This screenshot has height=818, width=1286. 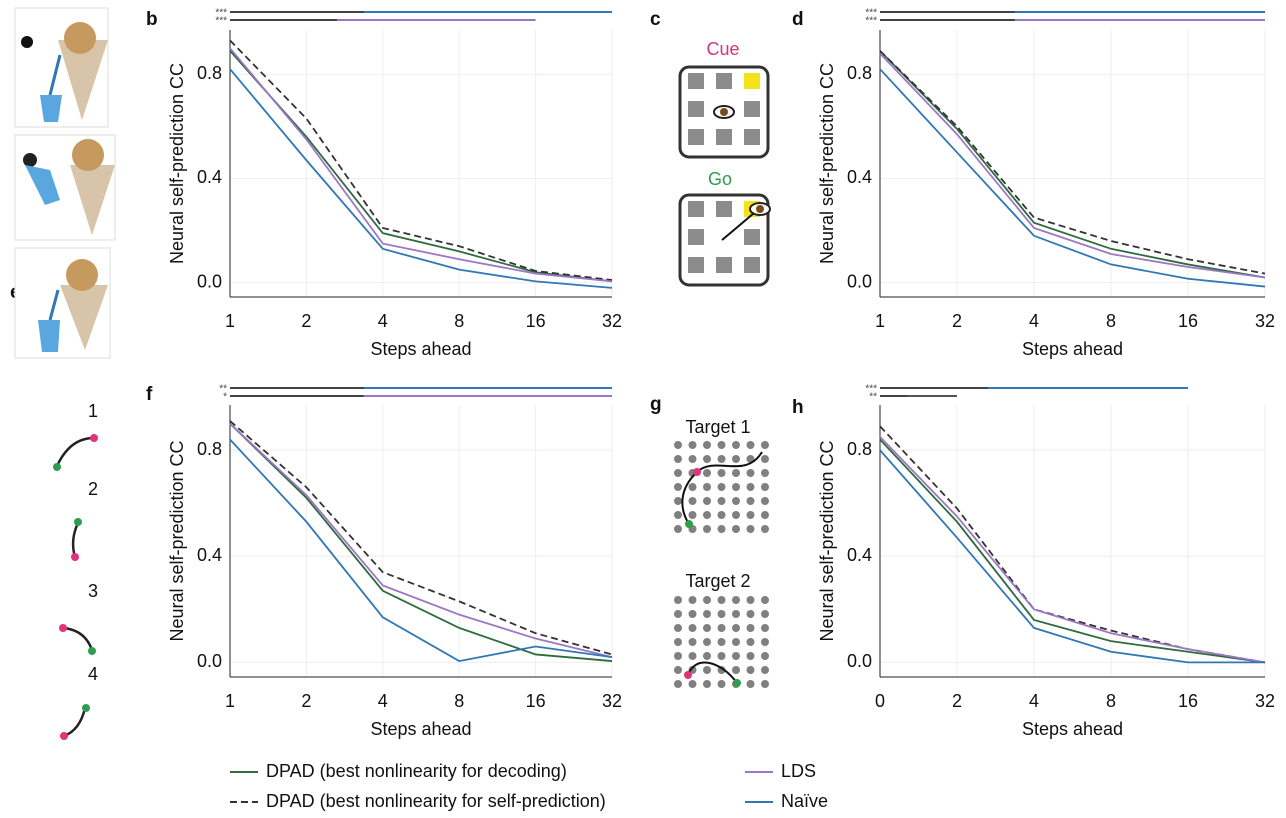 What do you see at coordinates (75, 587) in the screenshot?
I see `movement-arrows` at bounding box center [75, 587].